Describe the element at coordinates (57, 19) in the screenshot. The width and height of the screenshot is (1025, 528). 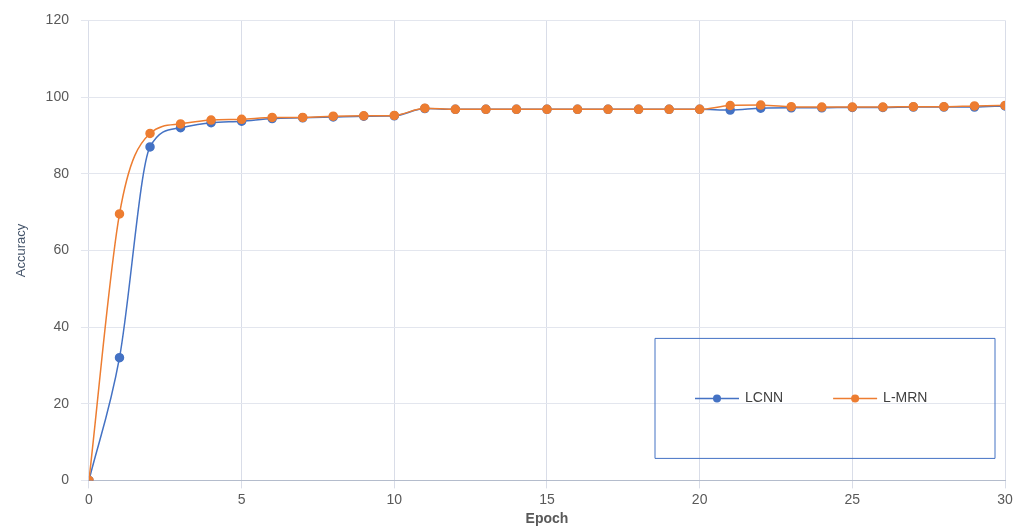
I see `y-tick-label: 120` at that location.